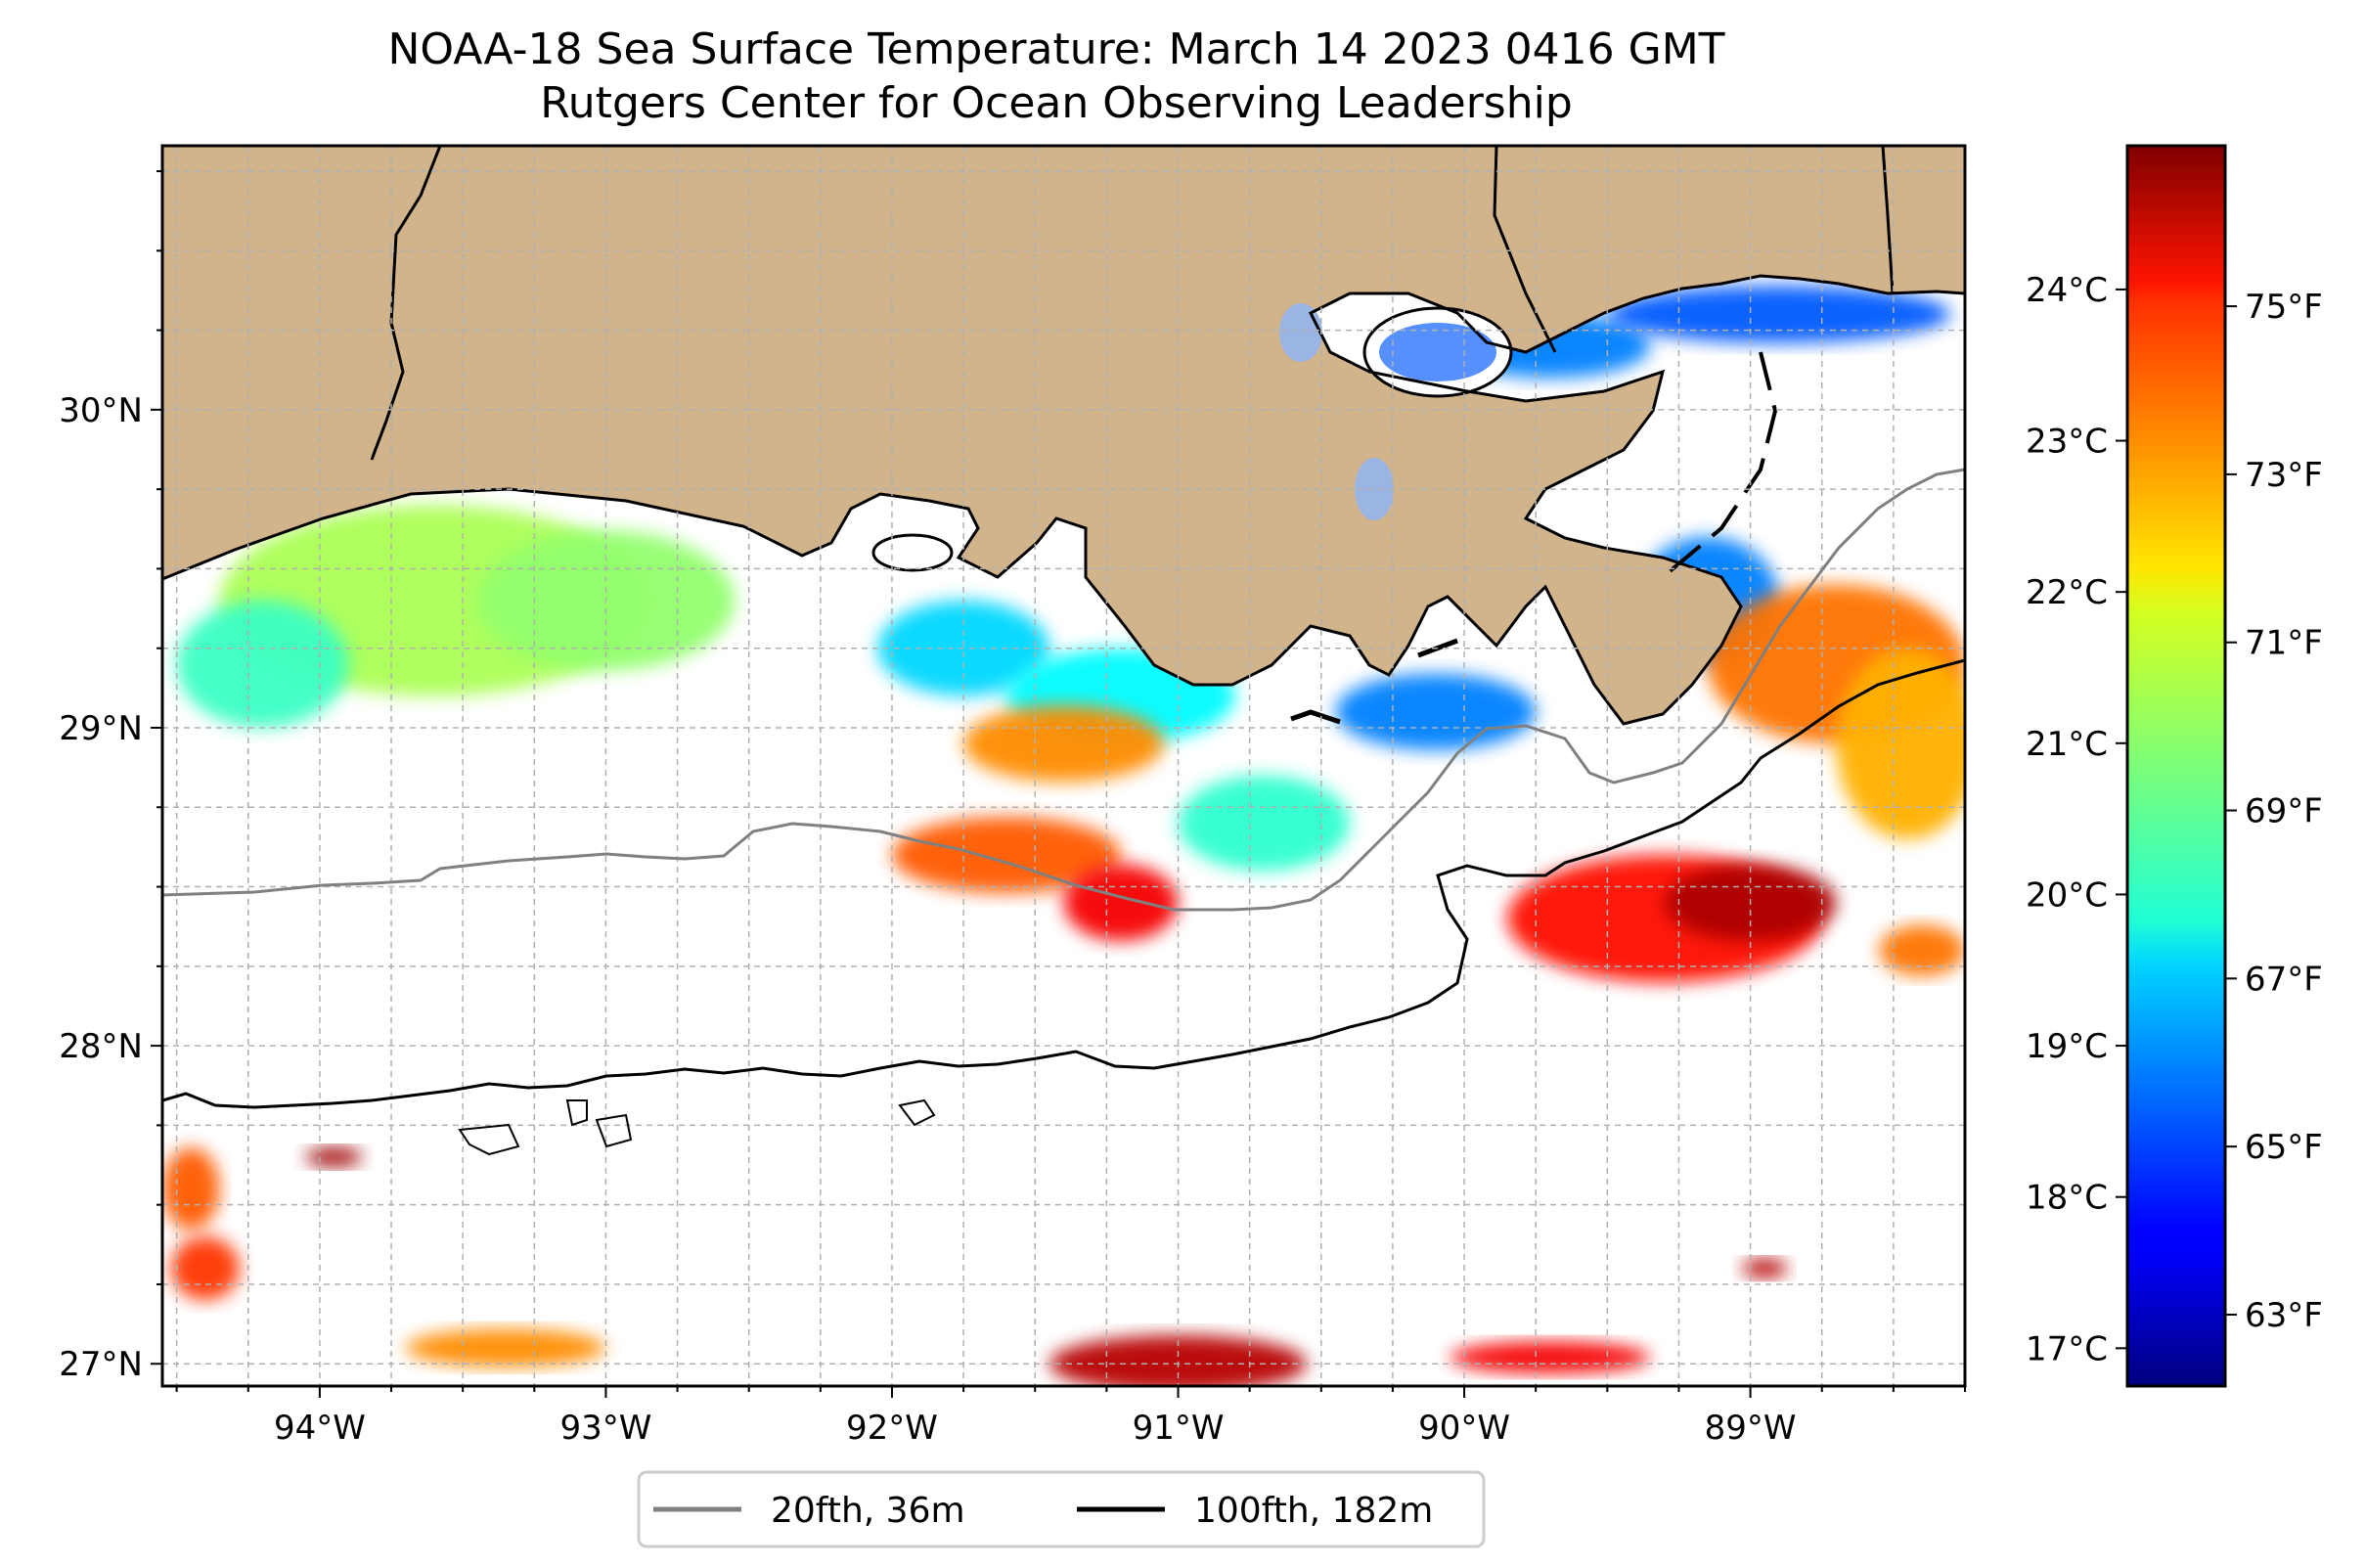 The height and width of the screenshot is (1568, 2365). I want to click on colorbar-fahrenheit-label: 73°F, so click(2284, 475).